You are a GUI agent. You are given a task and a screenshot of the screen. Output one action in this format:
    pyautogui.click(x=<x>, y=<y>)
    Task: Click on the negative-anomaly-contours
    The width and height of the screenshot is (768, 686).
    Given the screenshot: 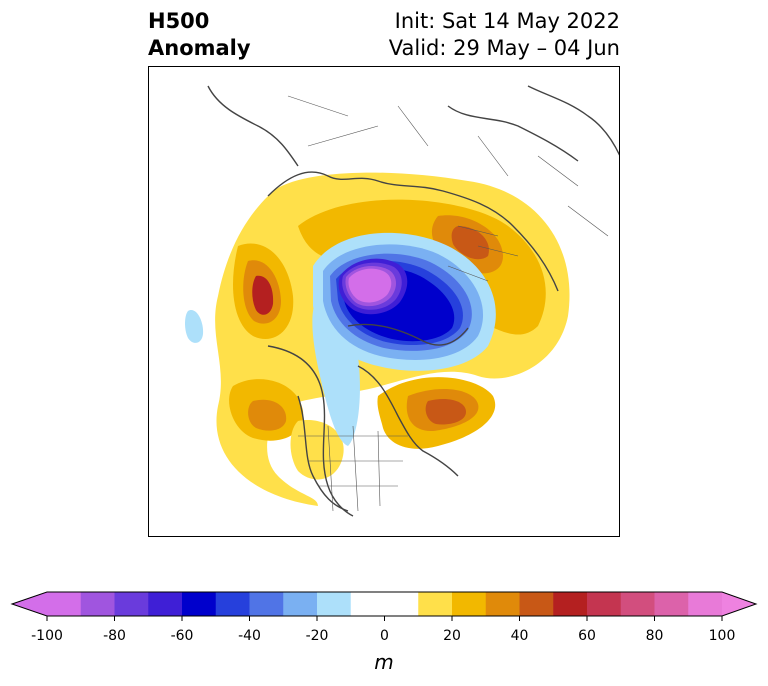 What is the action you would take?
    pyautogui.click(x=340, y=339)
    